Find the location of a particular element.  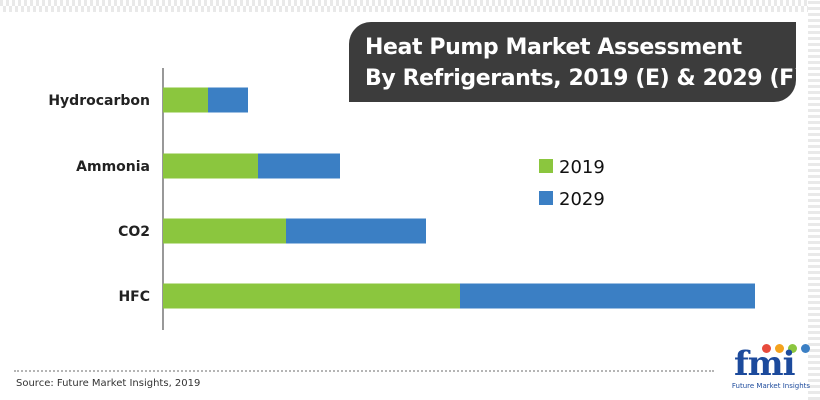

bar-2019-ammonia is located at coordinates (210, 166).